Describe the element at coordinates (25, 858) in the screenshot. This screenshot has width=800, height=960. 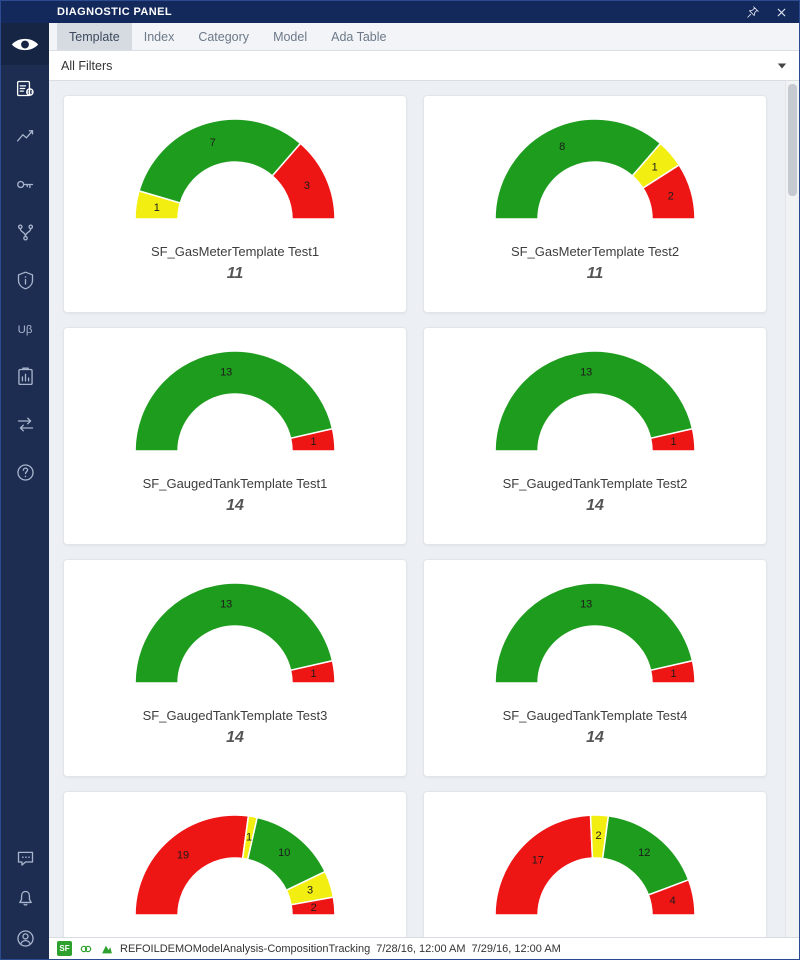
I see `chat-icon` at that location.